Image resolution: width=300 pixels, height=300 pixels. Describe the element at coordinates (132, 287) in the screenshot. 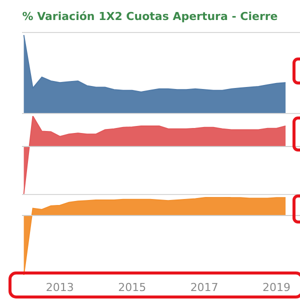

I see `x-tick-label: 2015` at that location.